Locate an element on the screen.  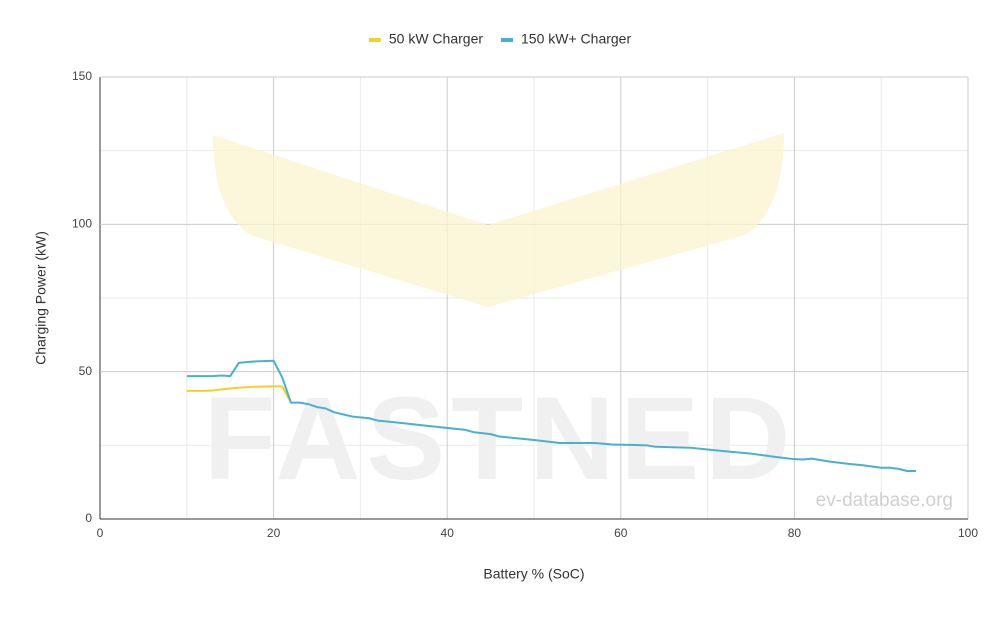
source-text: ev-database.org is located at coordinates (884, 500).